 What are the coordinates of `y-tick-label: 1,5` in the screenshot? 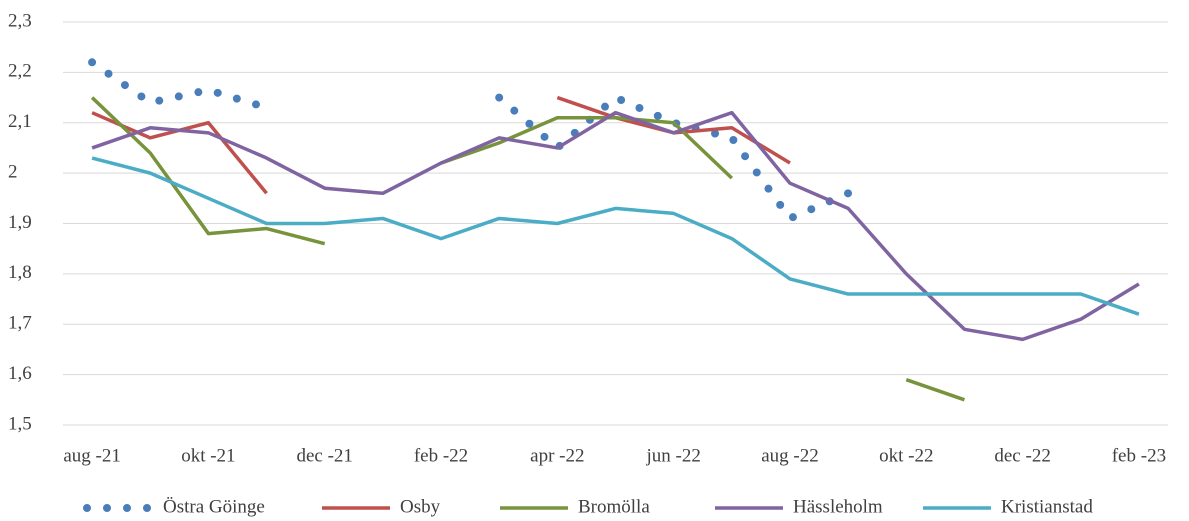 It's located at (20, 423).